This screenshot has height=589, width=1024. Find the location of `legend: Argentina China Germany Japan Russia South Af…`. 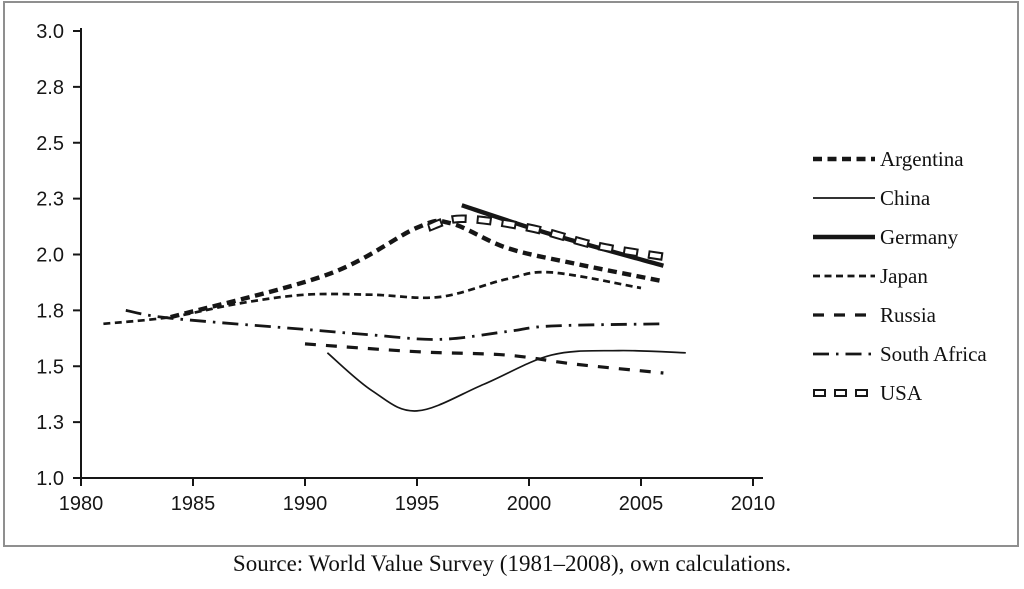

legend: Argentina China Germany Japan Russia South Af… is located at coordinates (899, 283).